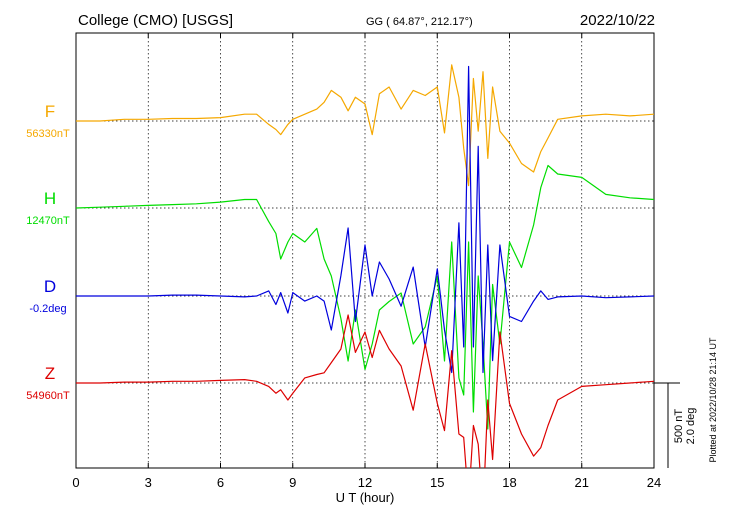 This screenshot has width=730, height=520. Describe the element at coordinates (679, 426) in the screenshot. I see `scale-bar-nt-label: 500 nT` at that location.